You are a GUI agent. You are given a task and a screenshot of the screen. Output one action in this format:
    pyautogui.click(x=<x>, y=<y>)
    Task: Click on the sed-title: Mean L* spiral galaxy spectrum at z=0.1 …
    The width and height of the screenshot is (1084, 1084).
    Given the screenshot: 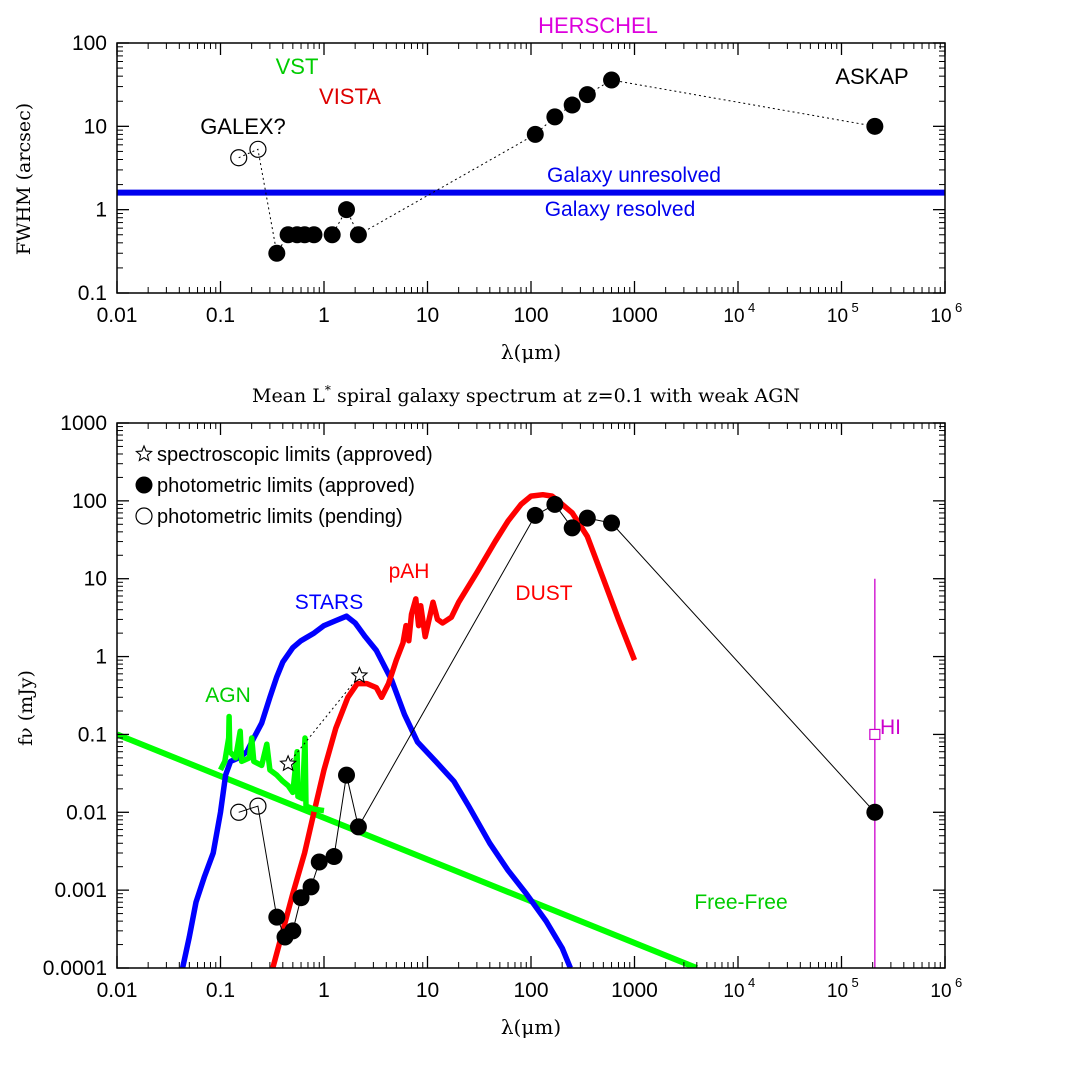 What is the action you would take?
    pyautogui.click(x=526, y=395)
    